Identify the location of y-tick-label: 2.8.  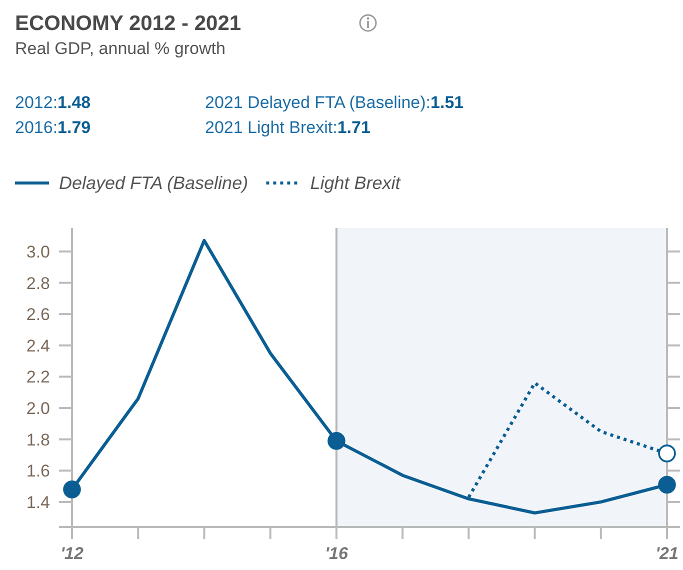
(38, 283).